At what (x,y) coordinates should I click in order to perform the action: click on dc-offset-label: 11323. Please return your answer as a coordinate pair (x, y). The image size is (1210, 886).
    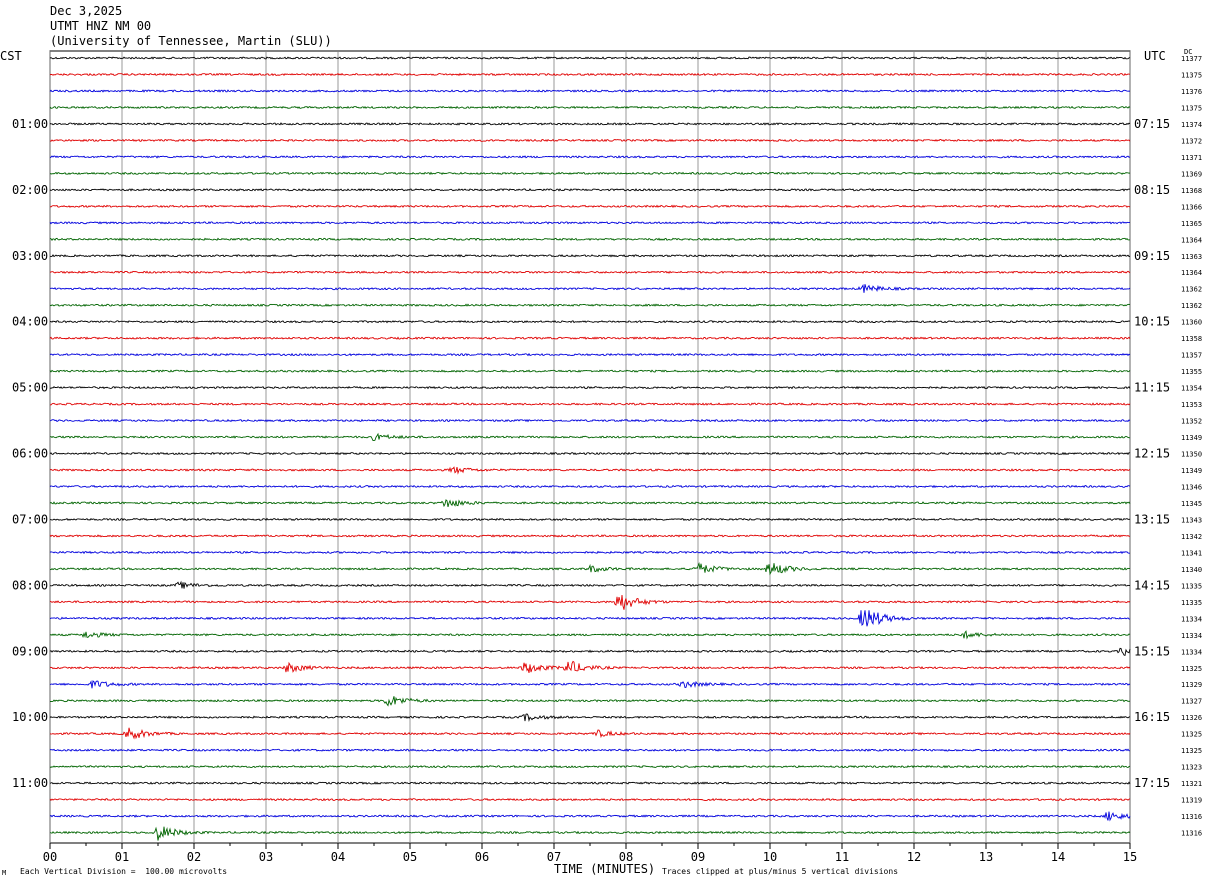
    Looking at the image, I should click on (1191, 768).